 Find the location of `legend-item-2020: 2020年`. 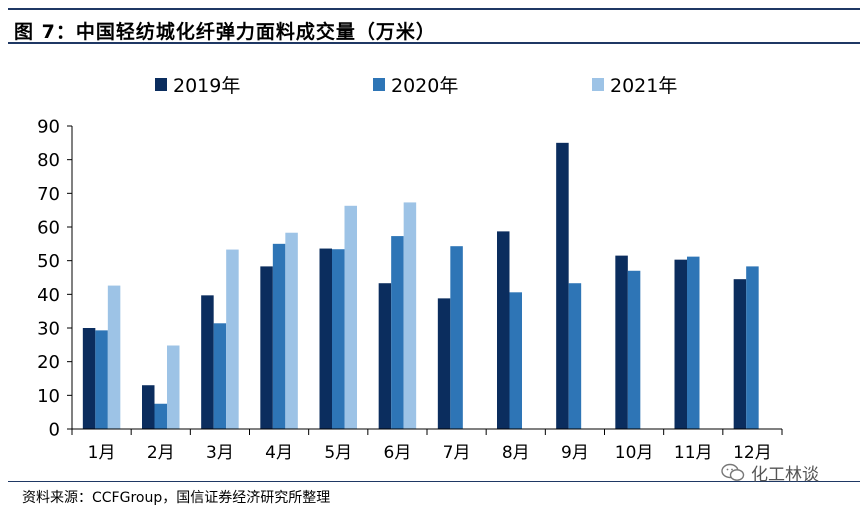

legend-item-2020: 2020年 is located at coordinates (416, 85).